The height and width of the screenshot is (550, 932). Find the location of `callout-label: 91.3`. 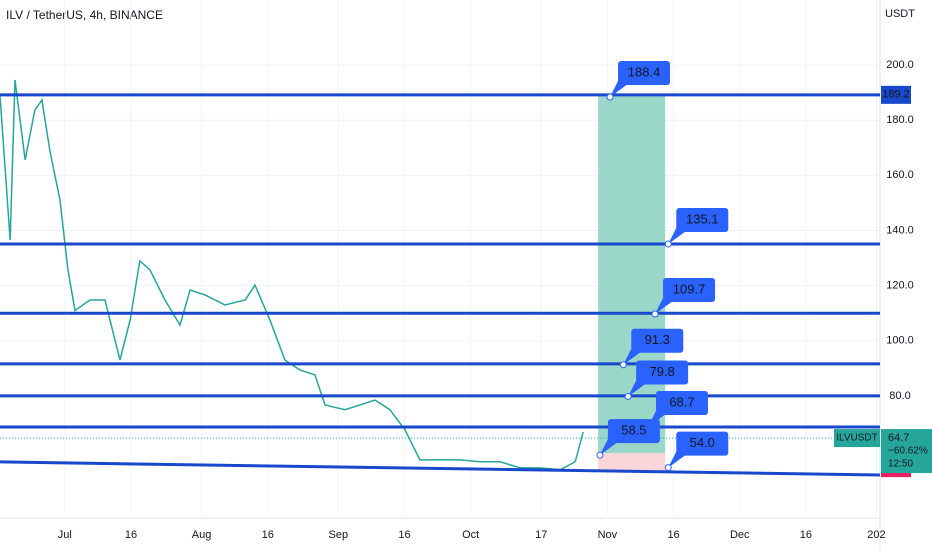

callout-label: 91.3 is located at coordinates (657, 339).